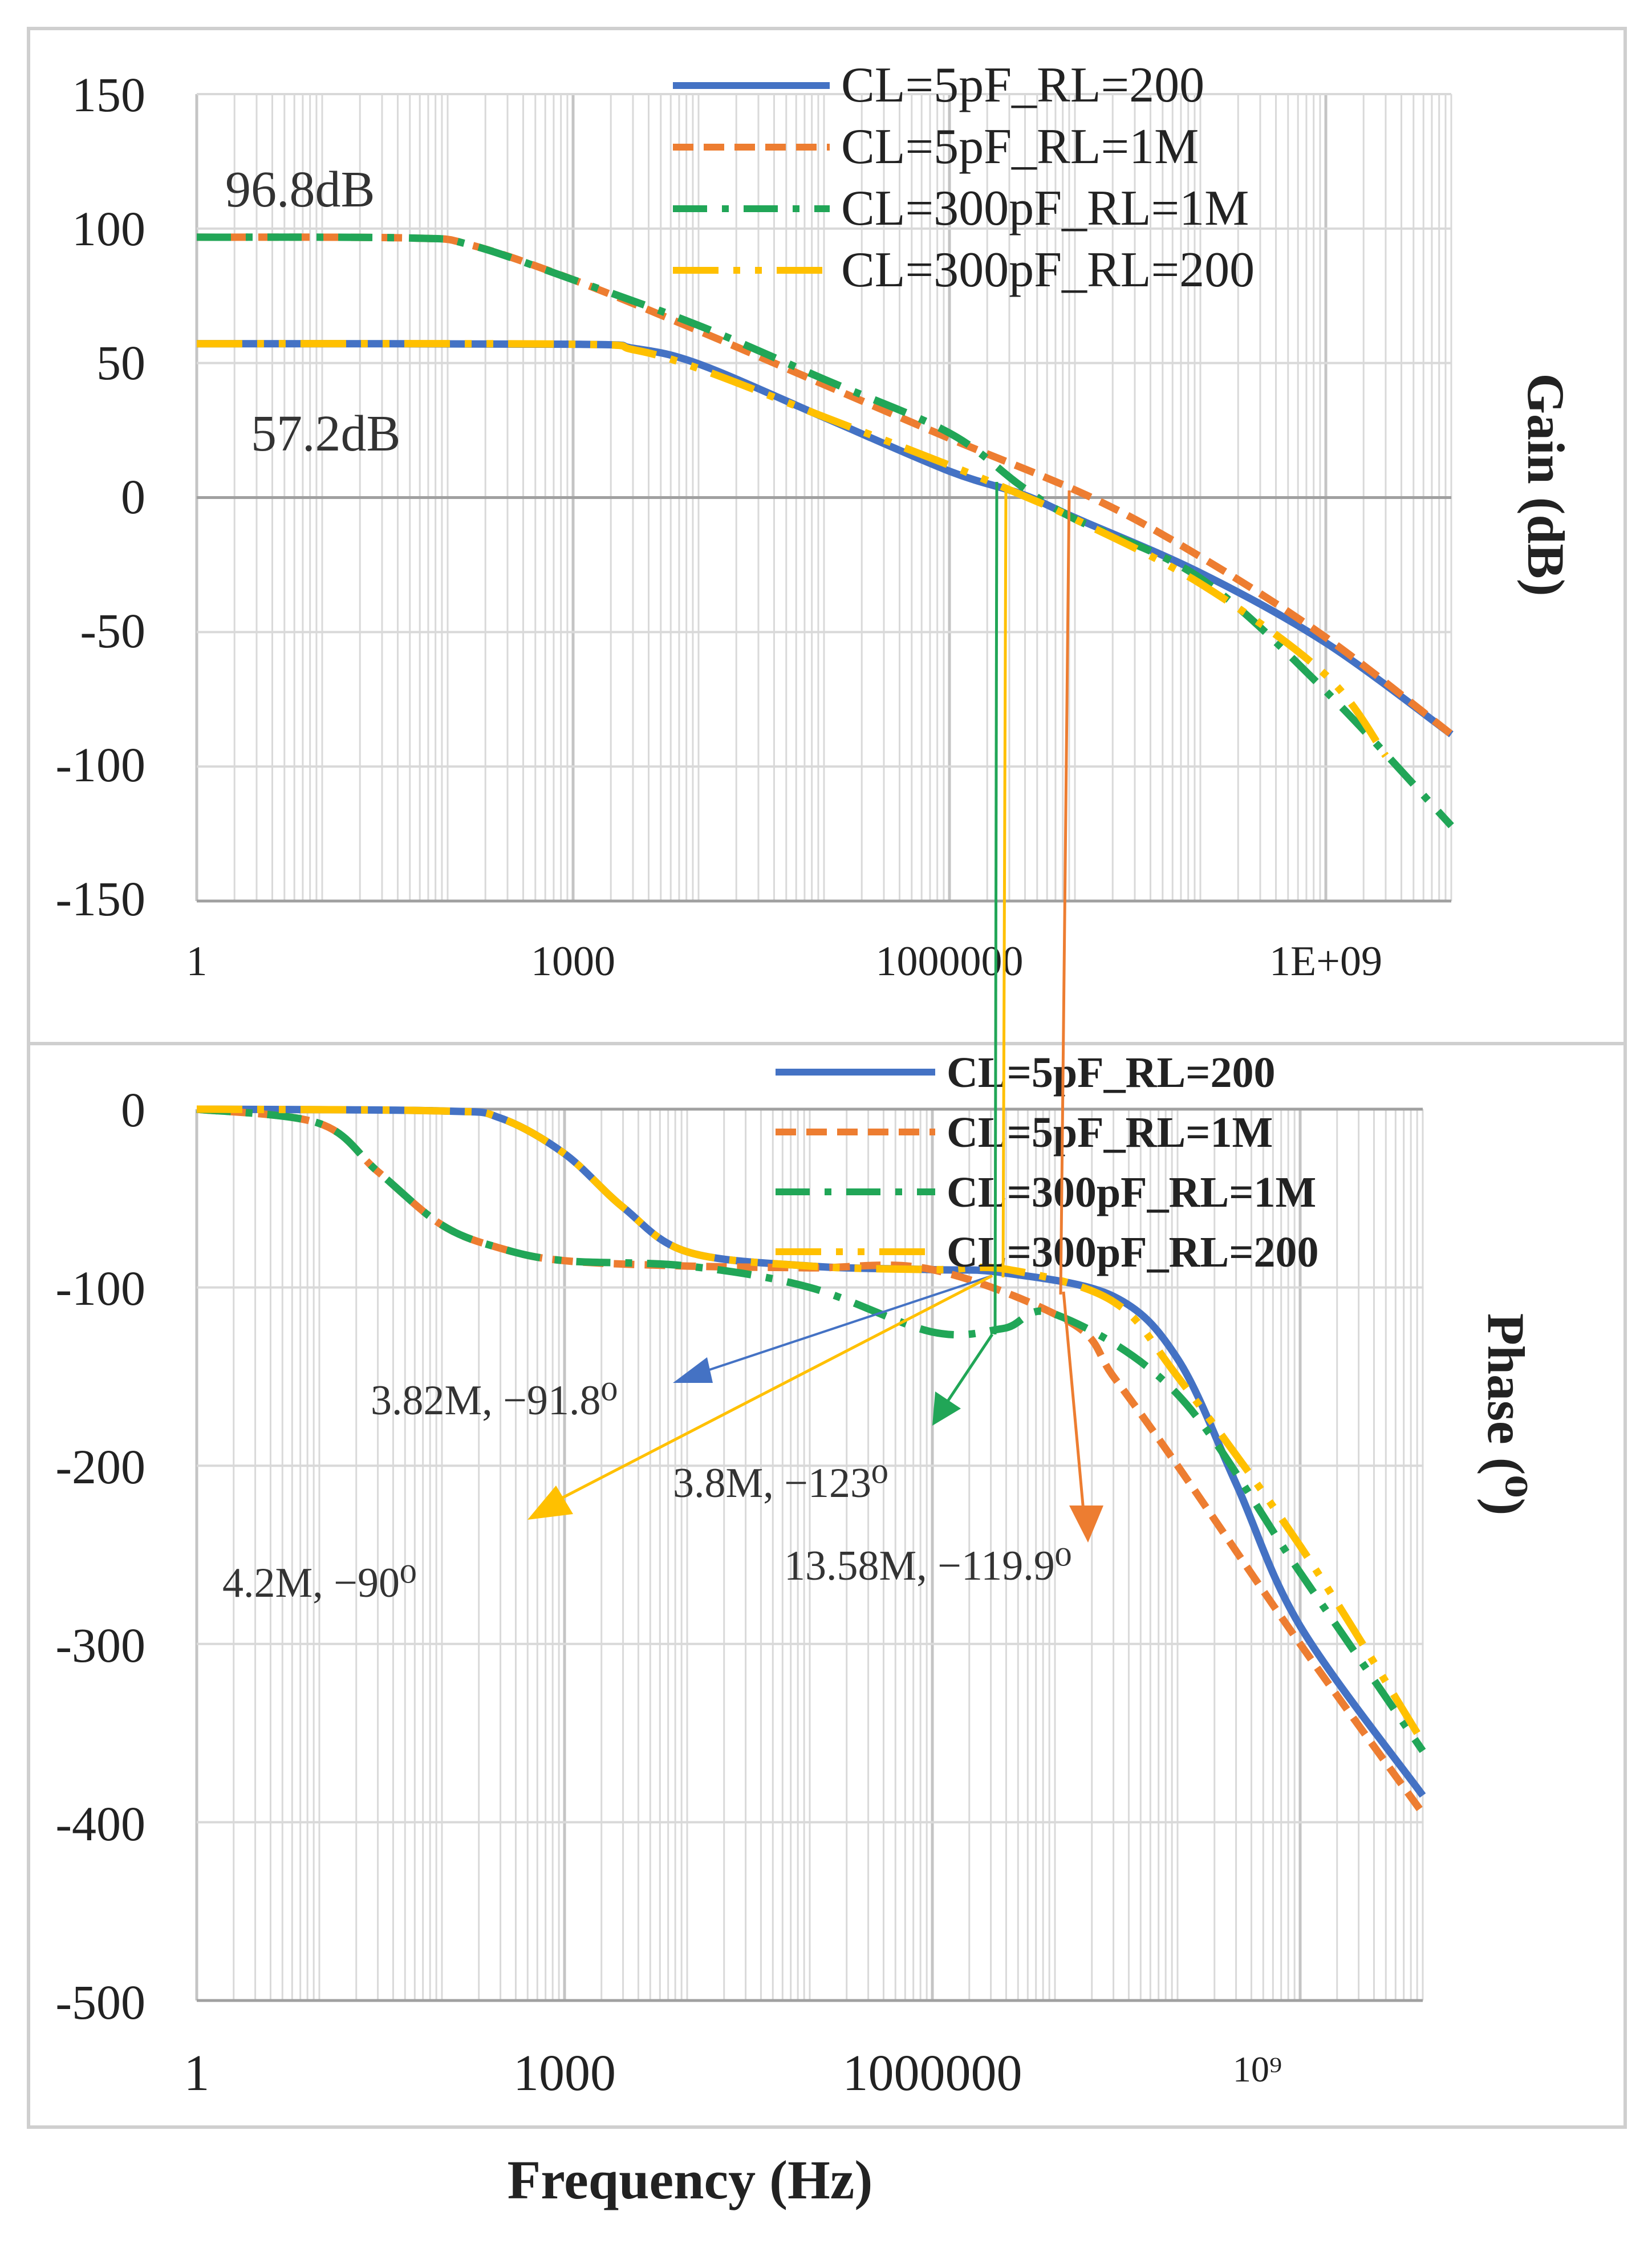  What do you see at coordinates (197, 961) in the screenshot?
I see `gain-xtick-label: 1` at bounding box center [197, 961].